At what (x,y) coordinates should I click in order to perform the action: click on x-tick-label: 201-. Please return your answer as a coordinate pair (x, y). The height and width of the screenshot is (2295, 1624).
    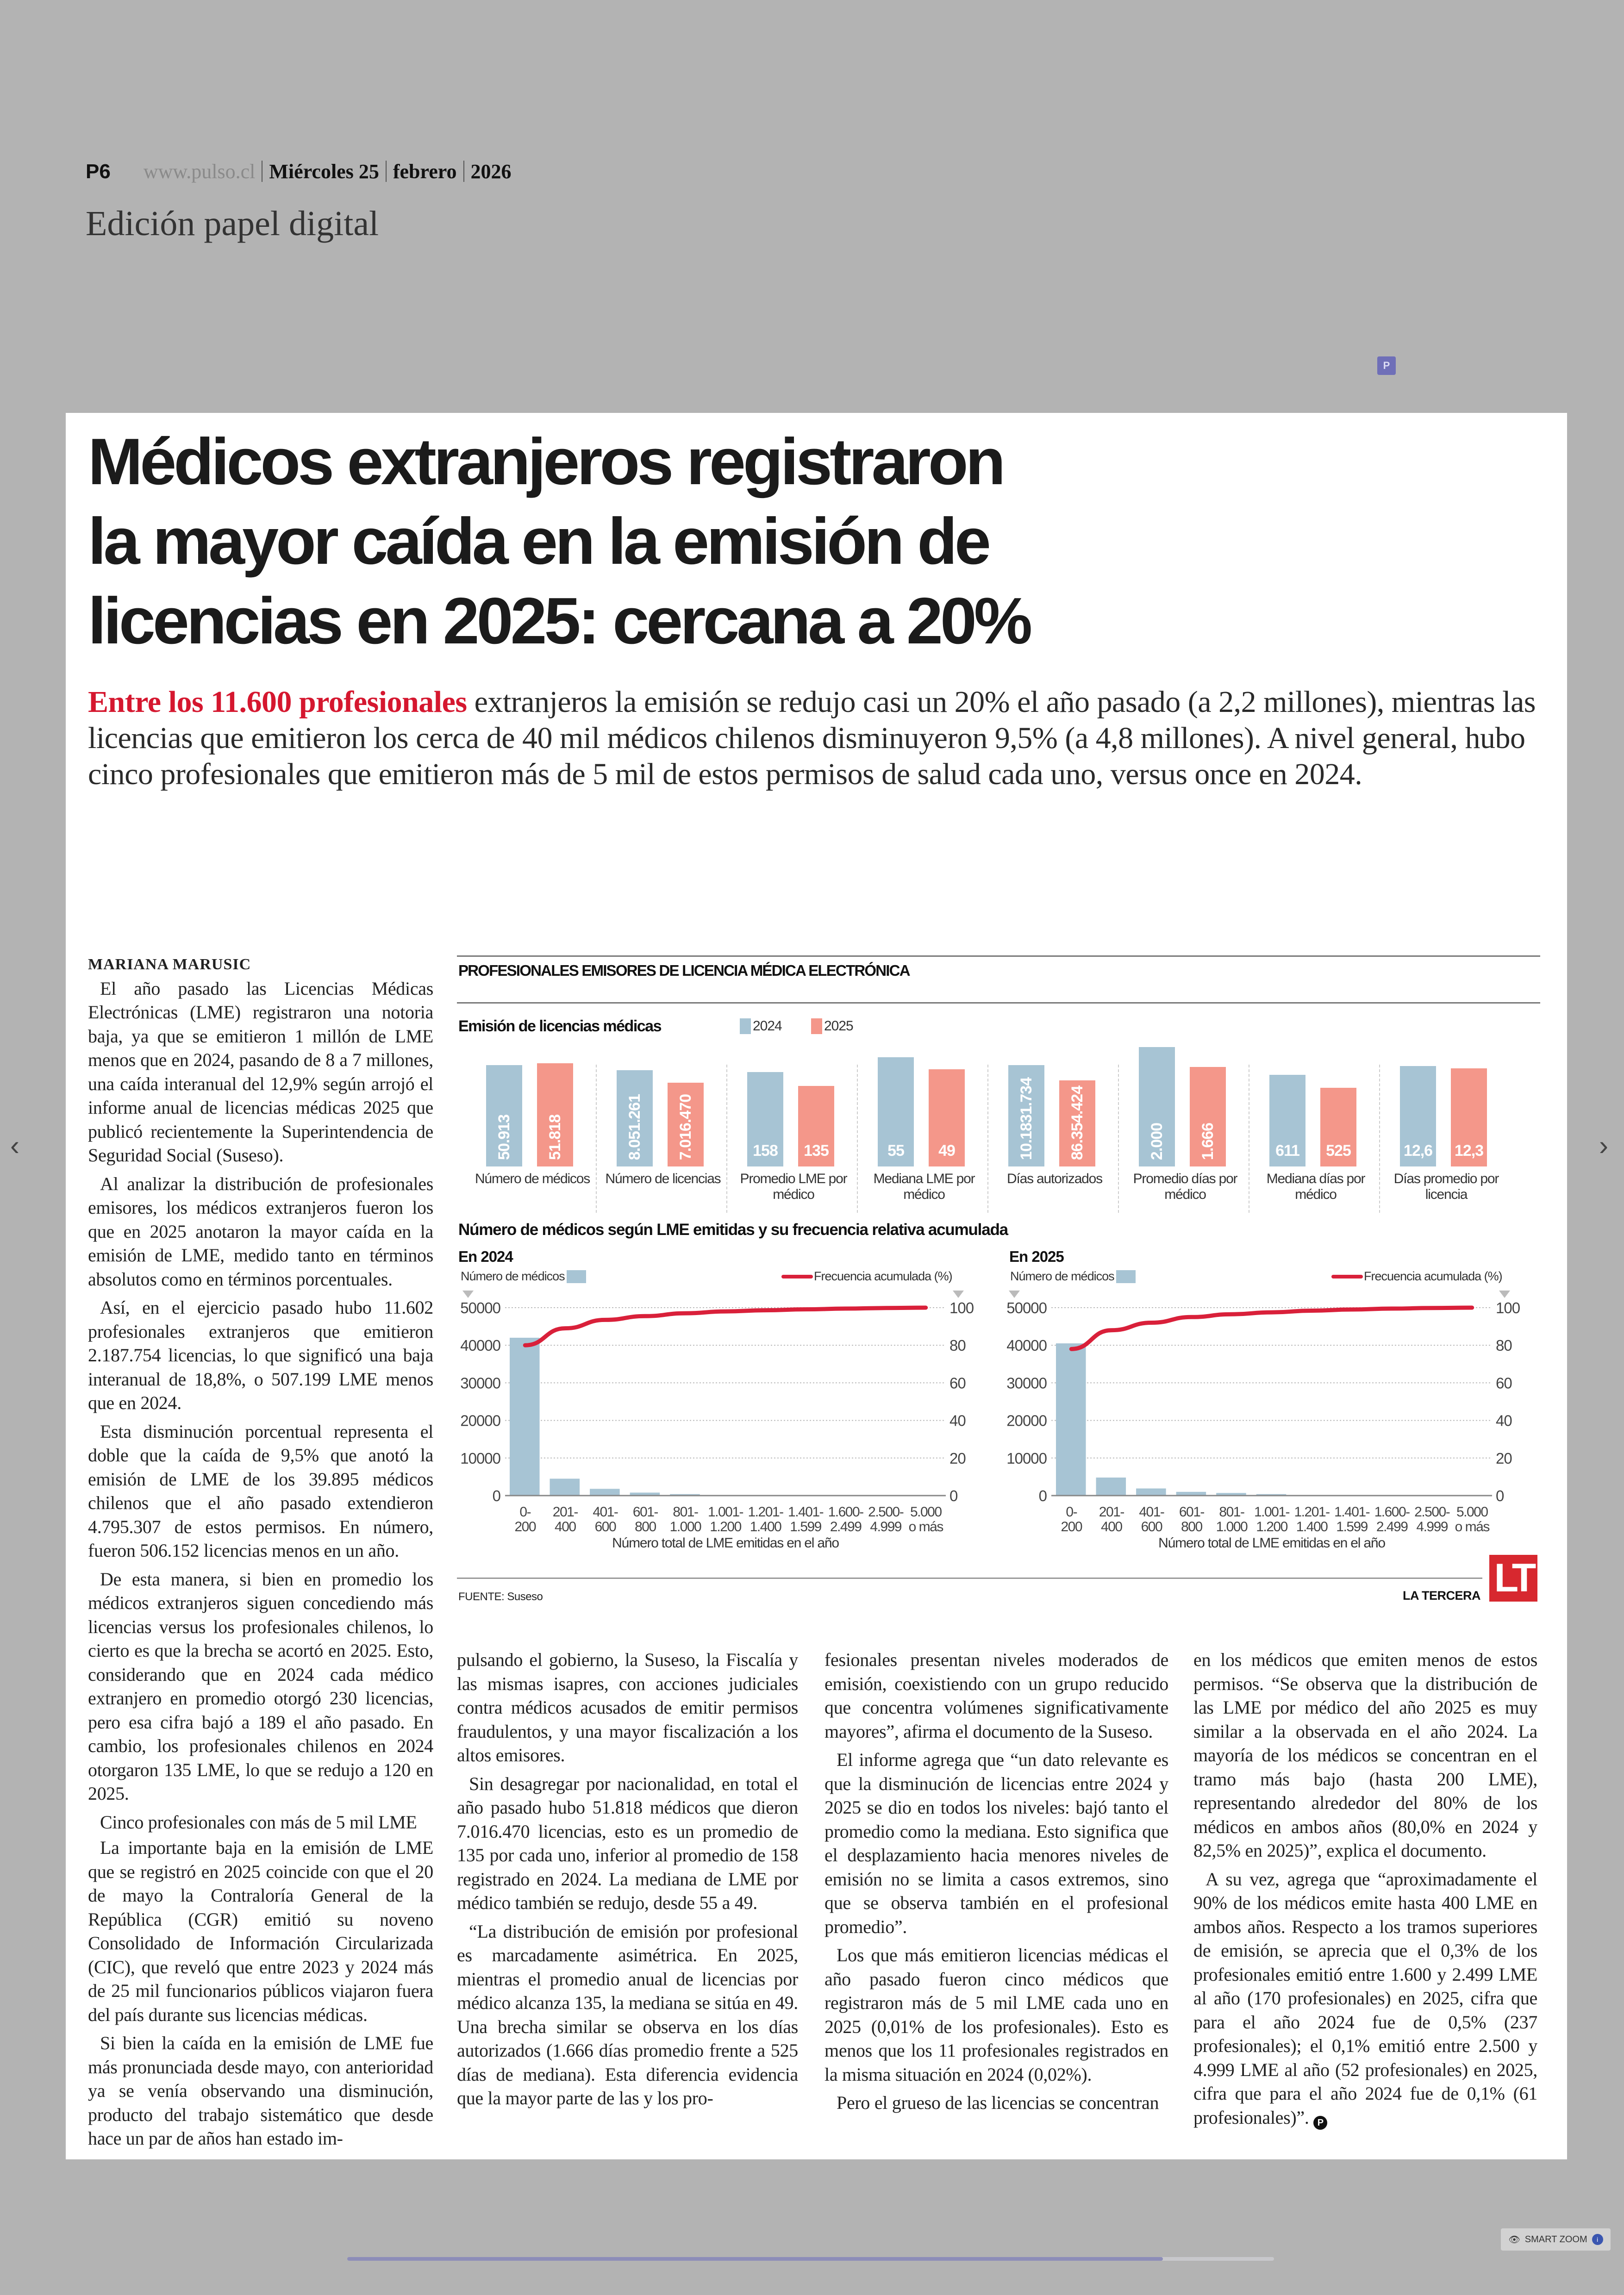
    Looking at the image, I should click on (565, 1512).